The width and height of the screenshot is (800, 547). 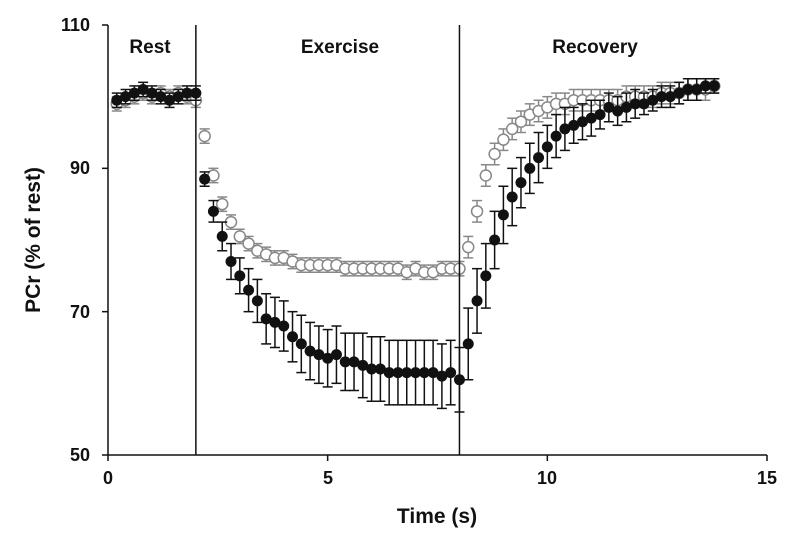 What do you see at coordinates (80, 455) in the screenshot?
I see `y-tick-label-50: 50` at bounding box center [80, 455].